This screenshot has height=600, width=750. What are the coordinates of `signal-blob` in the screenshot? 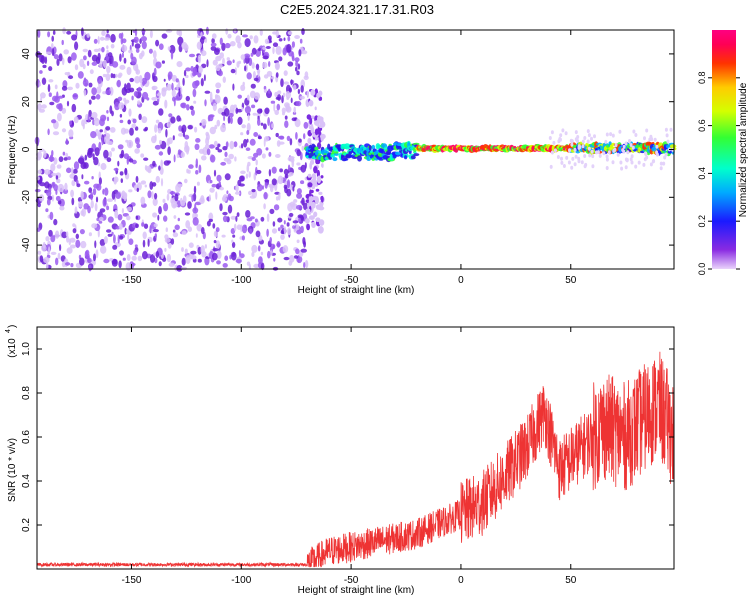 It's located at (413, 157).